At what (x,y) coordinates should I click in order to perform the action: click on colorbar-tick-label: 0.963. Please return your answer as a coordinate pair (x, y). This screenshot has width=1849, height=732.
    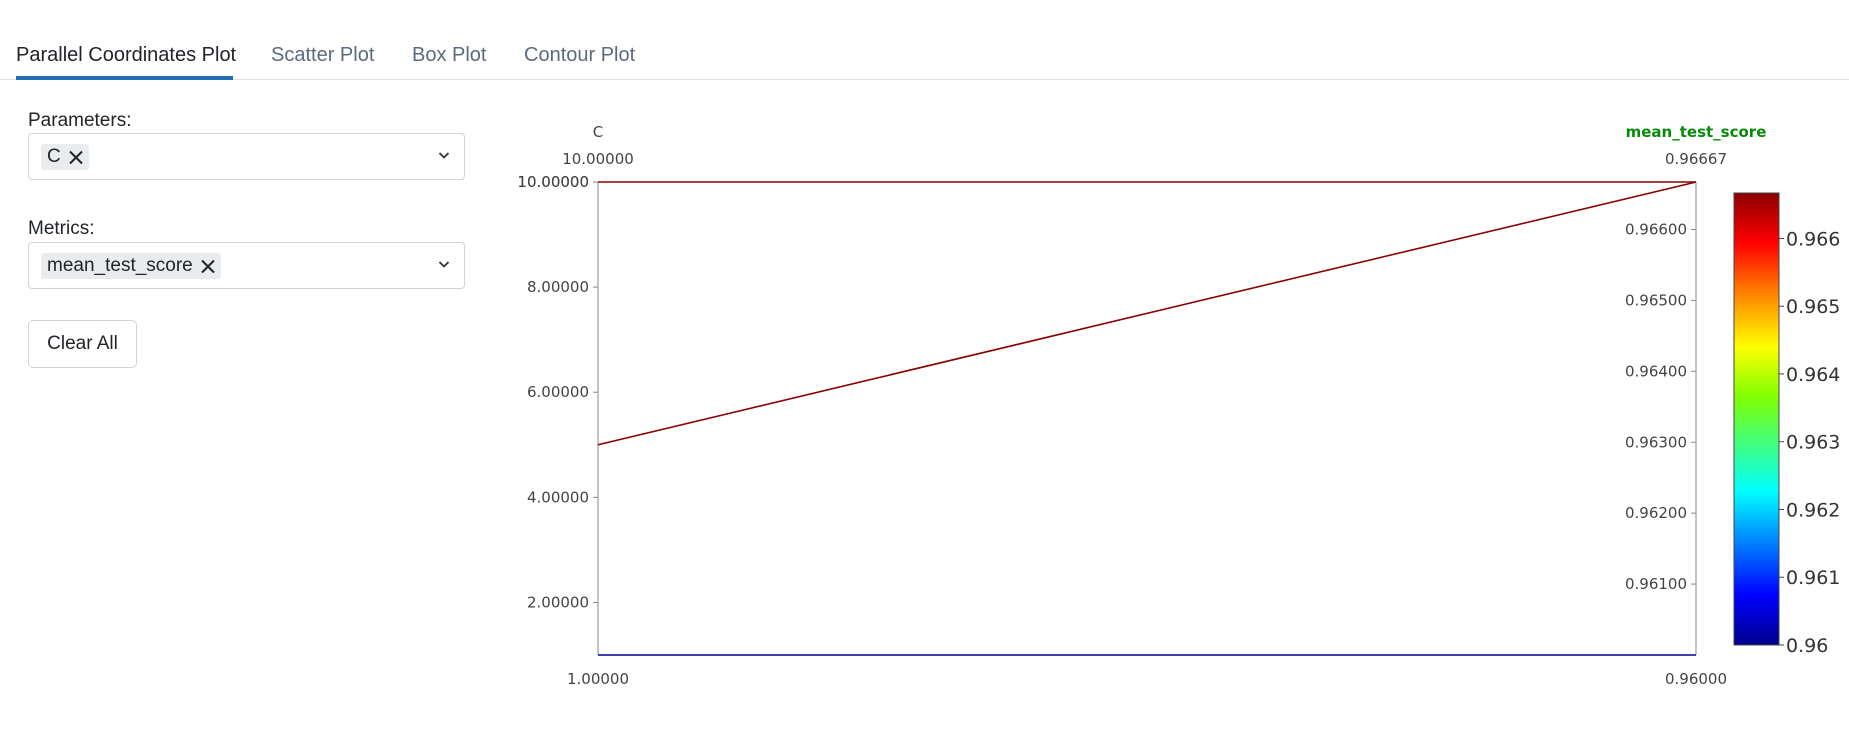
    Looking at the image, I should click on (1813, 443).